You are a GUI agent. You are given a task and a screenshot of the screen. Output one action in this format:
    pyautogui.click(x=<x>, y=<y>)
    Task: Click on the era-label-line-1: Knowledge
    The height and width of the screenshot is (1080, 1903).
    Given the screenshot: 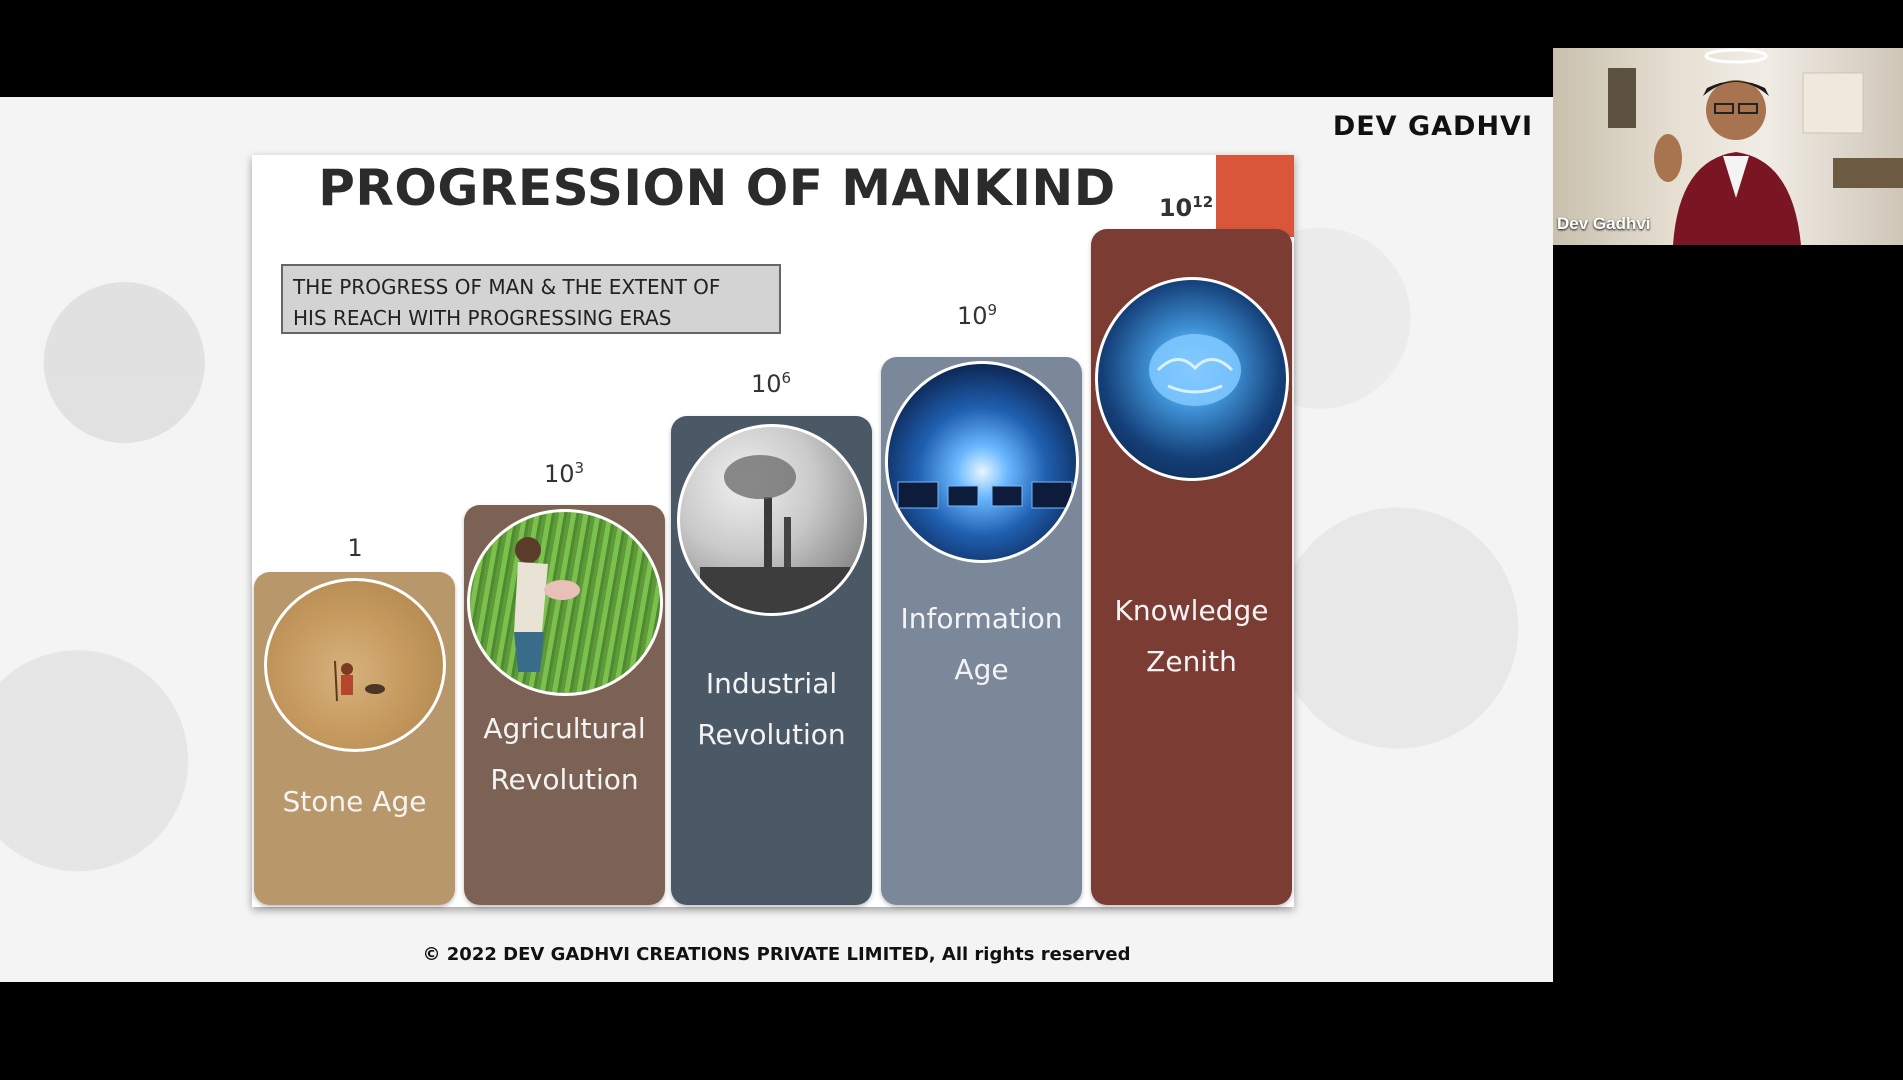 What is the action you would take?
    pyautogui.click(x=1191, y=610)
    